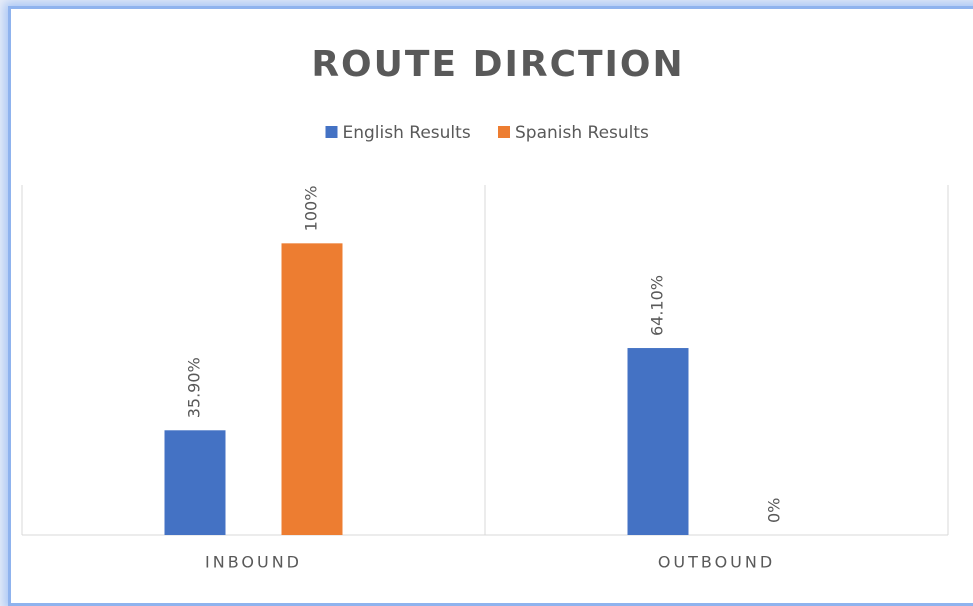  Describe the element at coordinates (407, 133) in the screenshot. I see `legend-label: English Results` at that location.